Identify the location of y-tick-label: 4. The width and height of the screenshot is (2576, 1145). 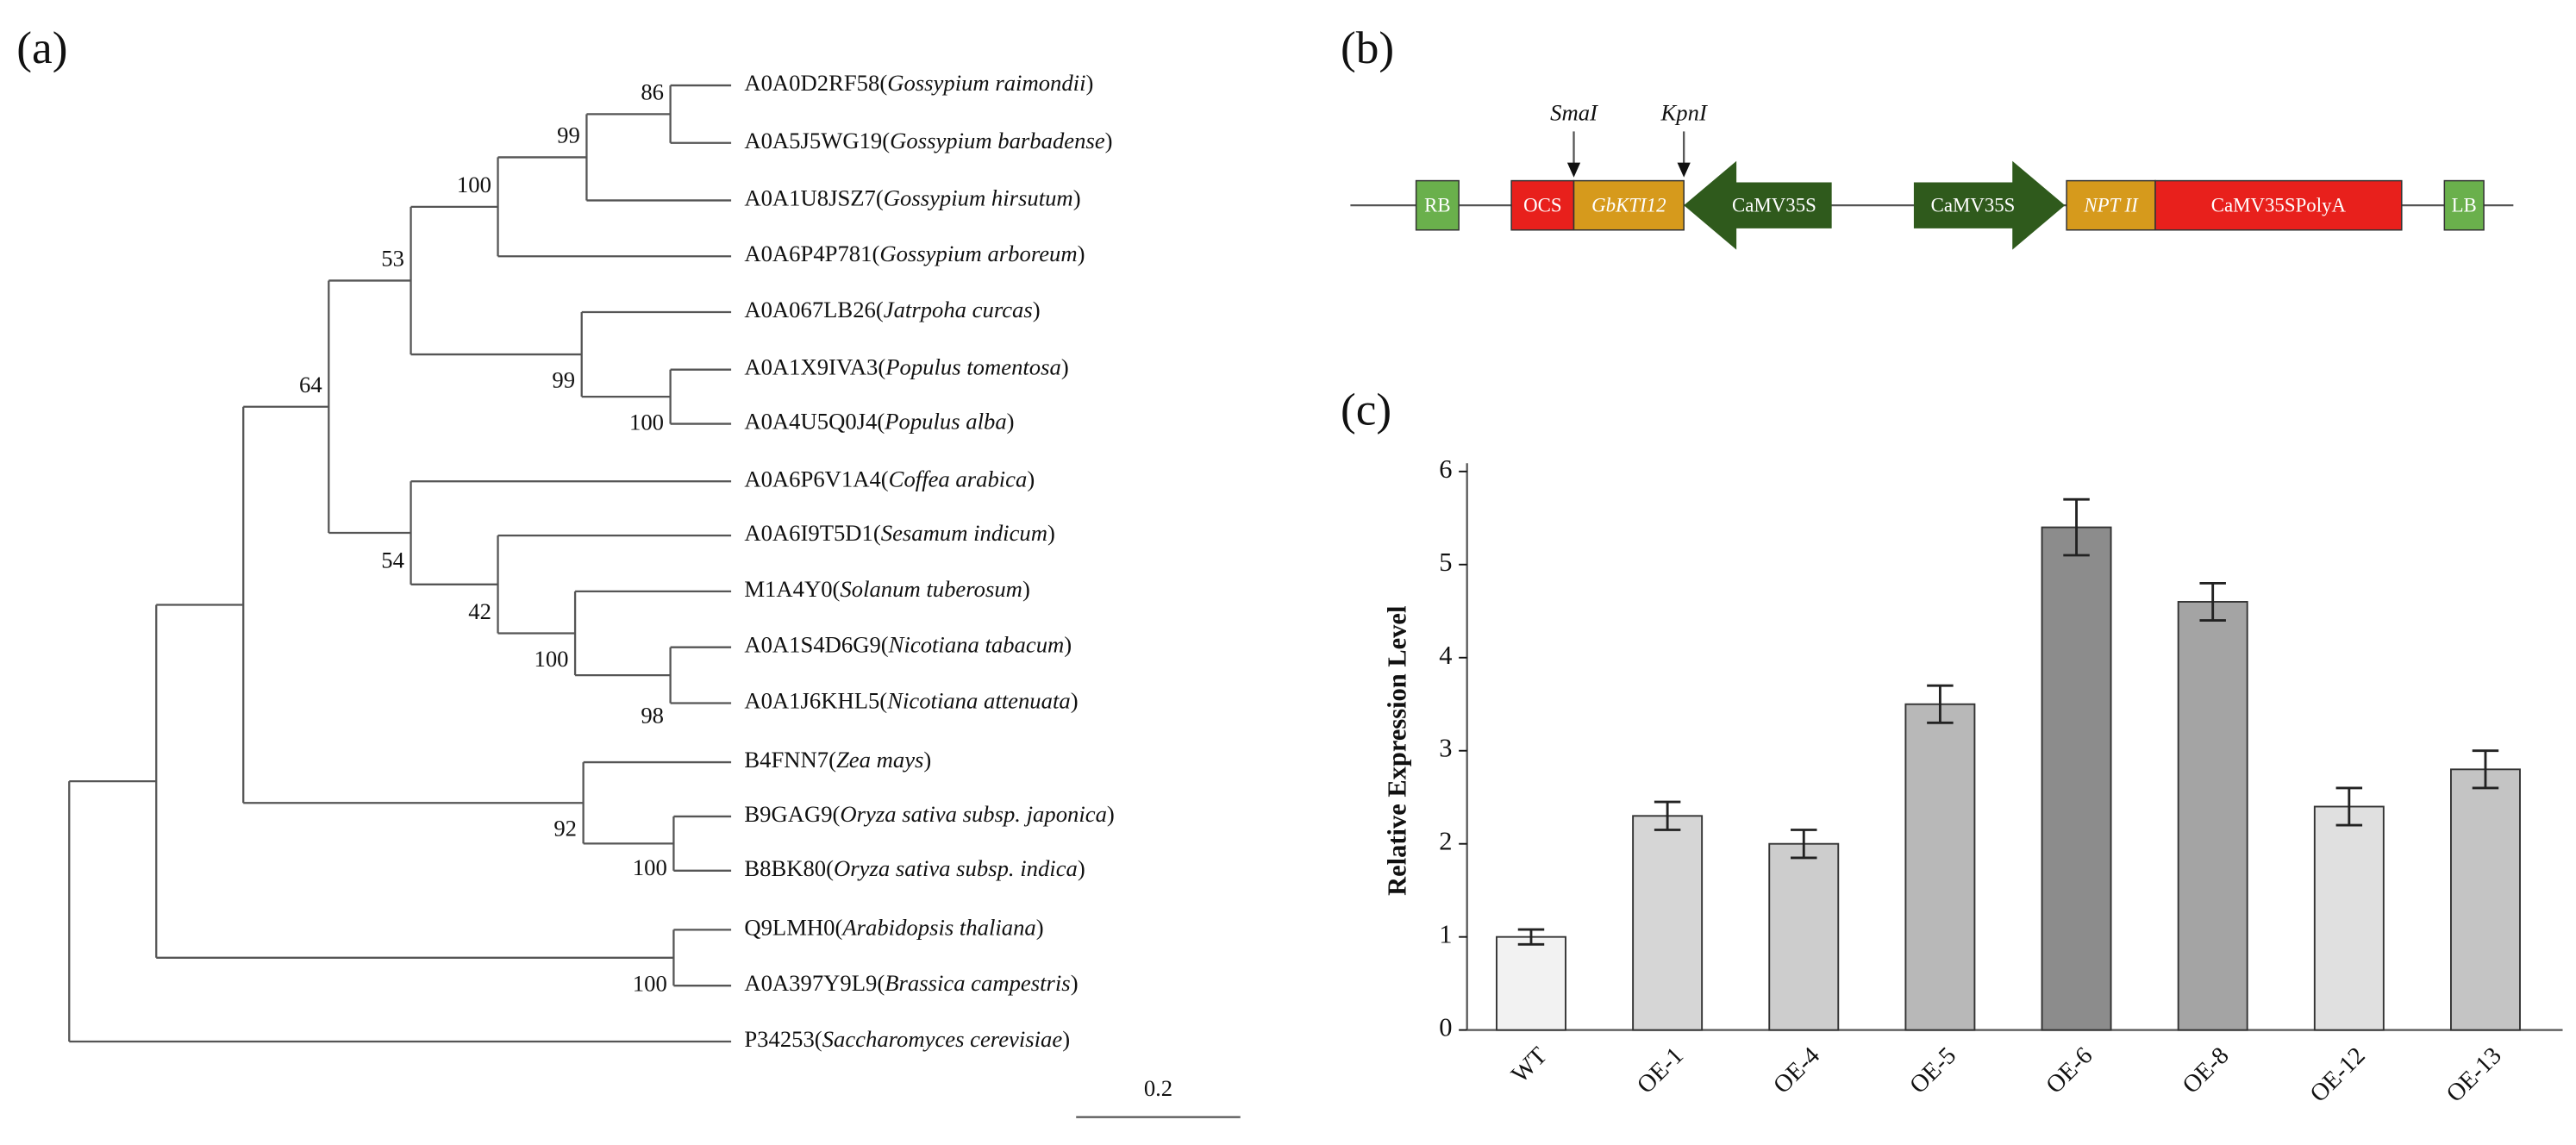
(1445, 655).